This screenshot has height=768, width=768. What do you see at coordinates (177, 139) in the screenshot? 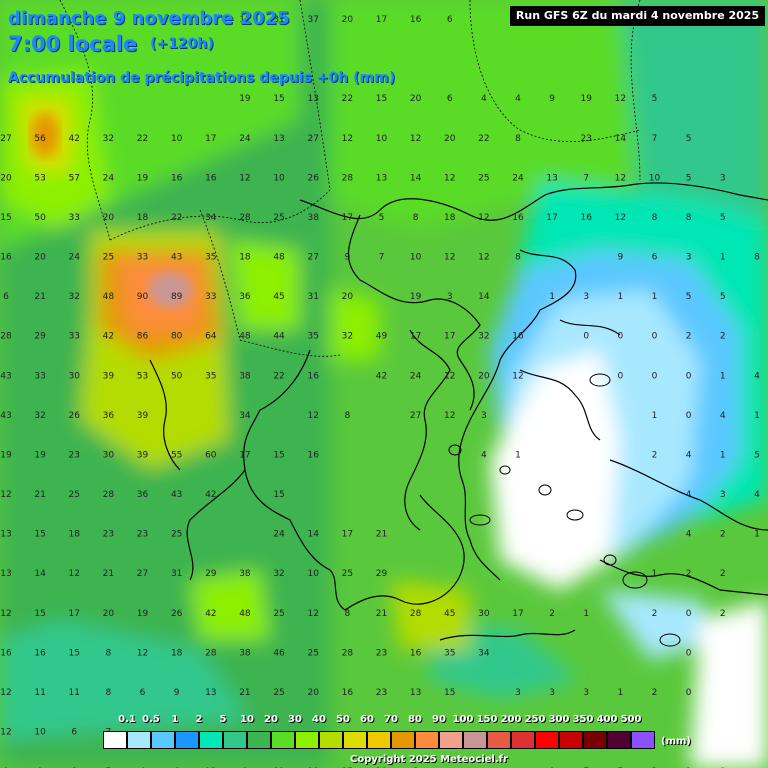
I see `grid-value: 10` at bounding box center [177, 139].